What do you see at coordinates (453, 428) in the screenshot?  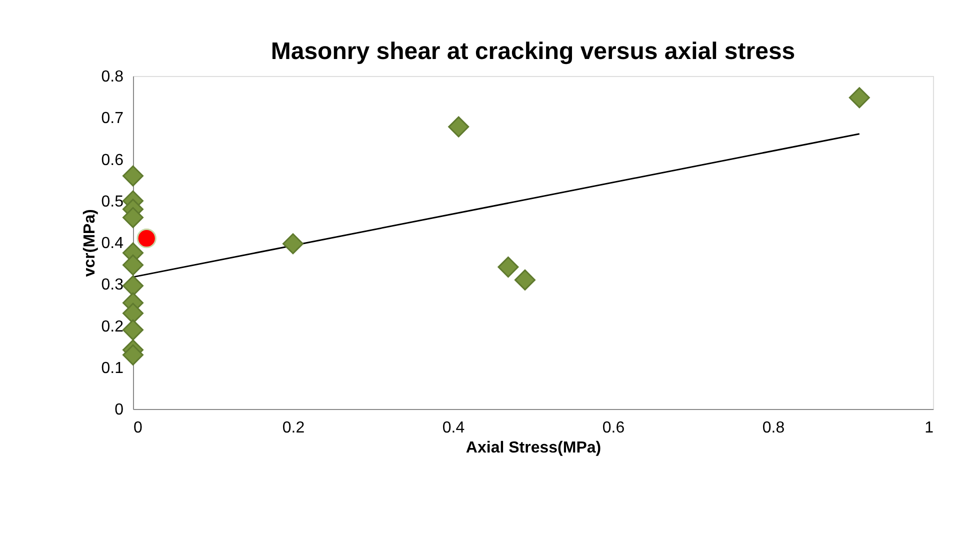 I see `x-tick-label: 0.4` at bounding box center [453, 428].